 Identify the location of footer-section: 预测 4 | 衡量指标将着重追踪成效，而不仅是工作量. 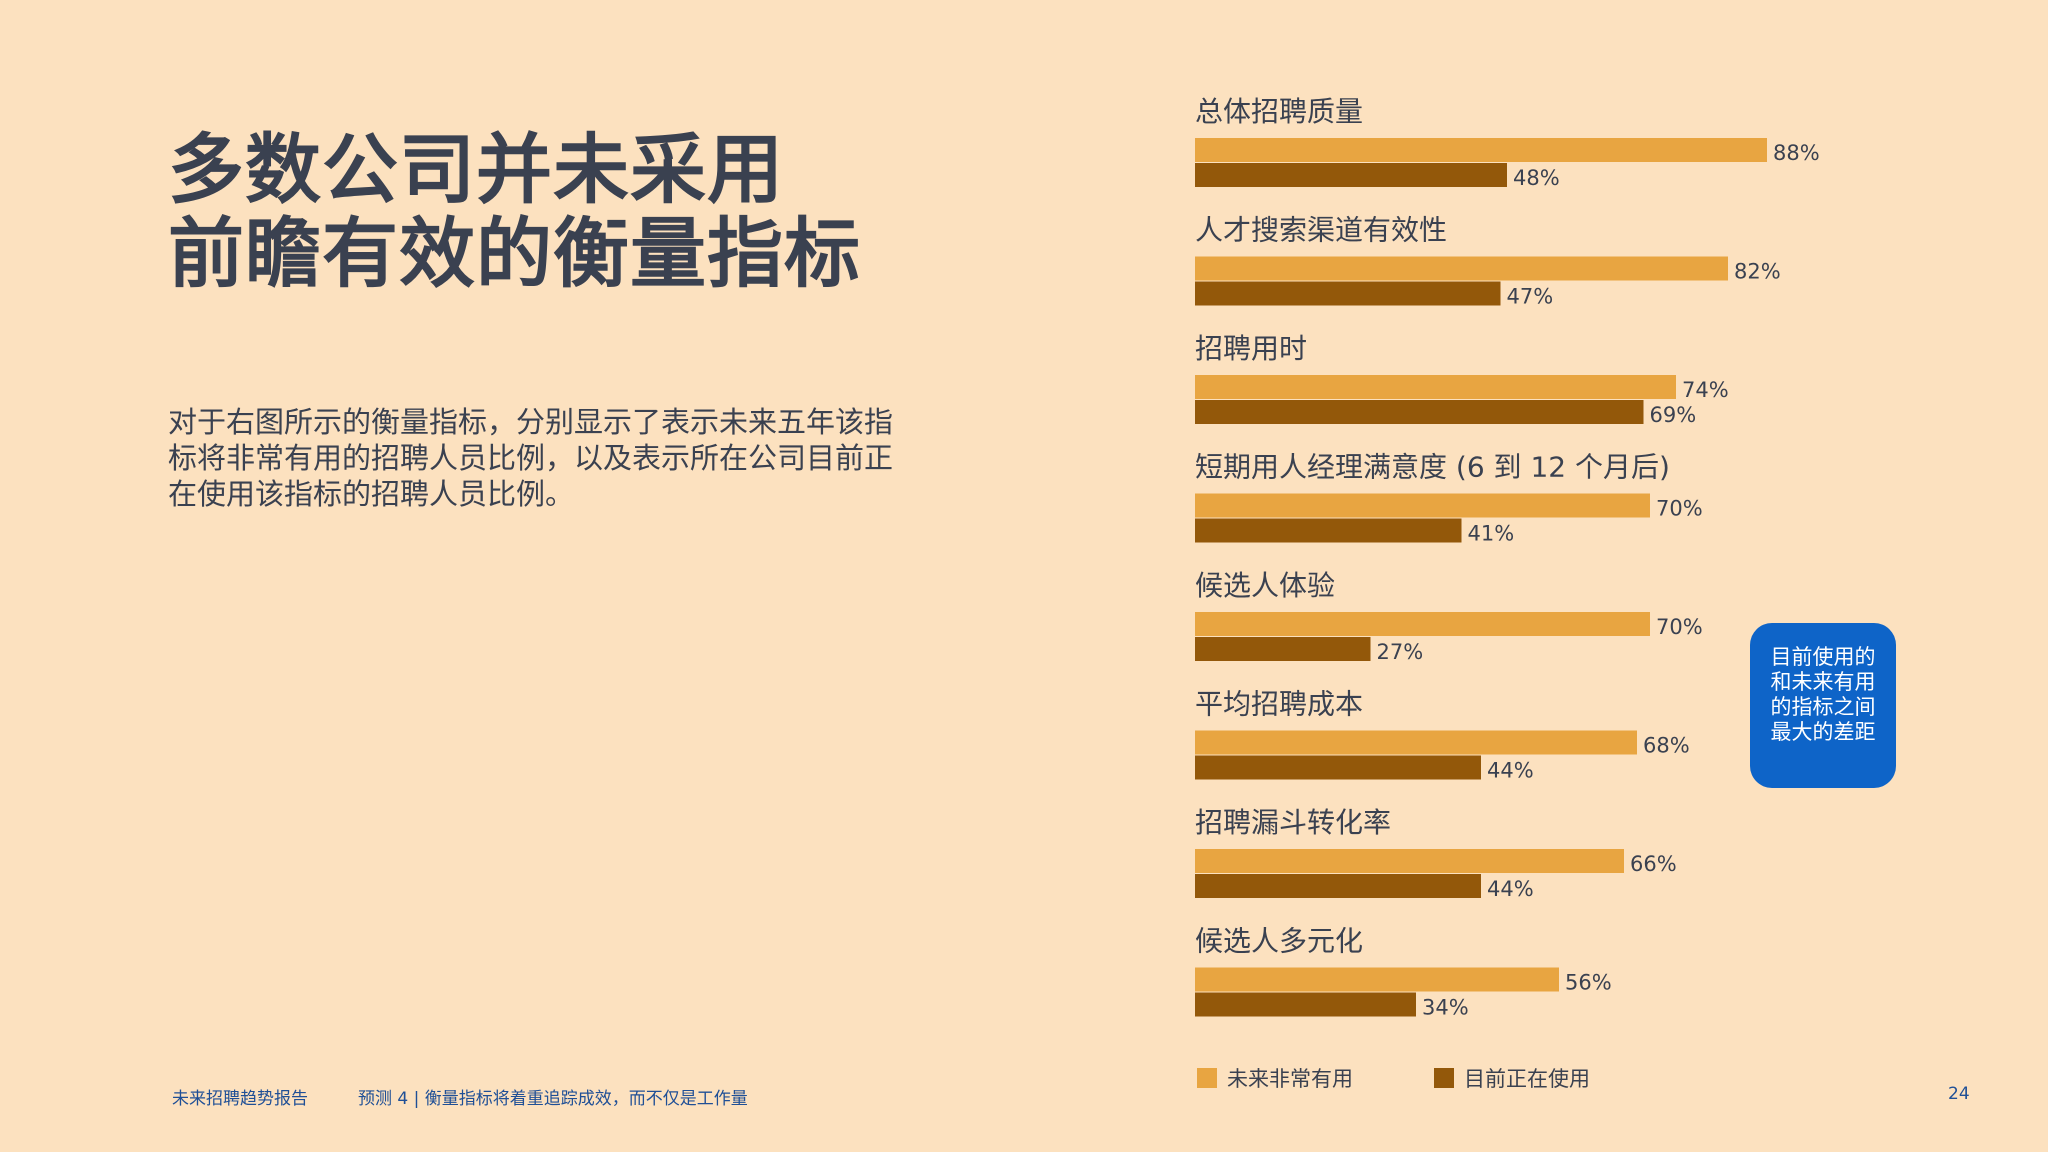
(553, 1099).